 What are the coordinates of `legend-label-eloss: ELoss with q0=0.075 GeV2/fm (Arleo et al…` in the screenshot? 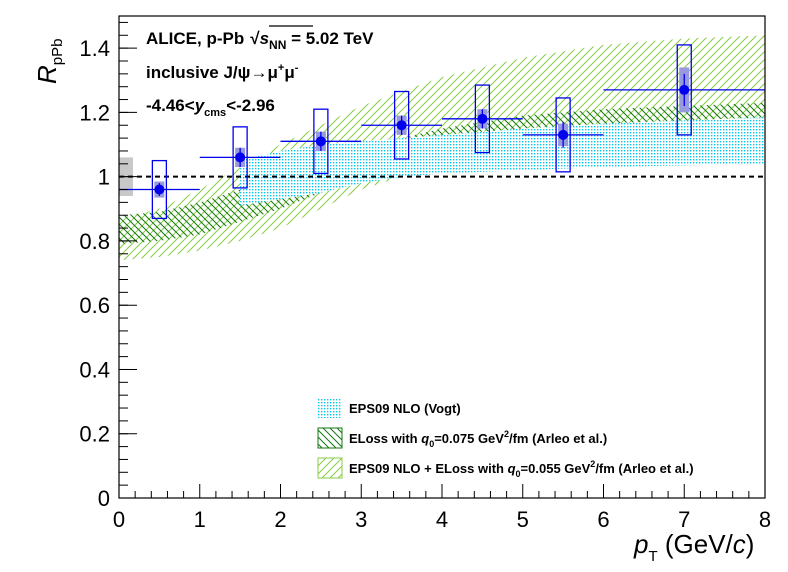 It's located at (478, 439).